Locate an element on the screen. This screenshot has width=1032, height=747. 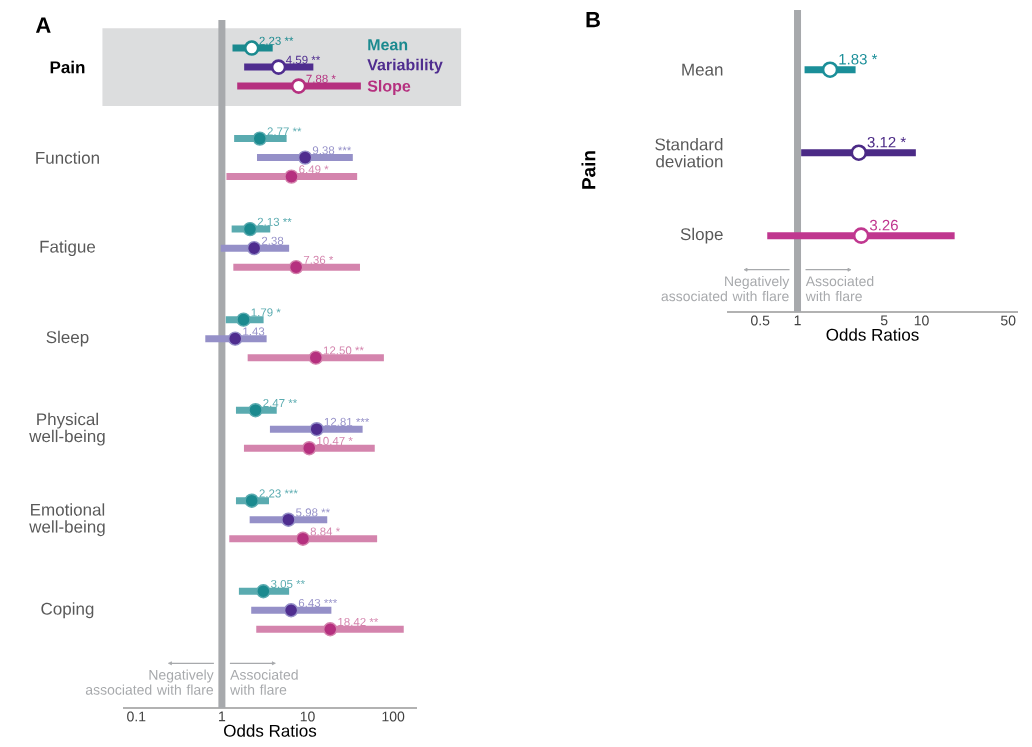
x-tick-label: 50 is located at coordinates (1008, 320).